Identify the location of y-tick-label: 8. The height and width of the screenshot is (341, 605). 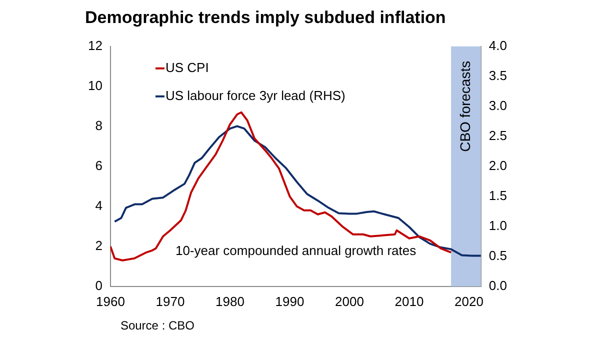
(98, 125).